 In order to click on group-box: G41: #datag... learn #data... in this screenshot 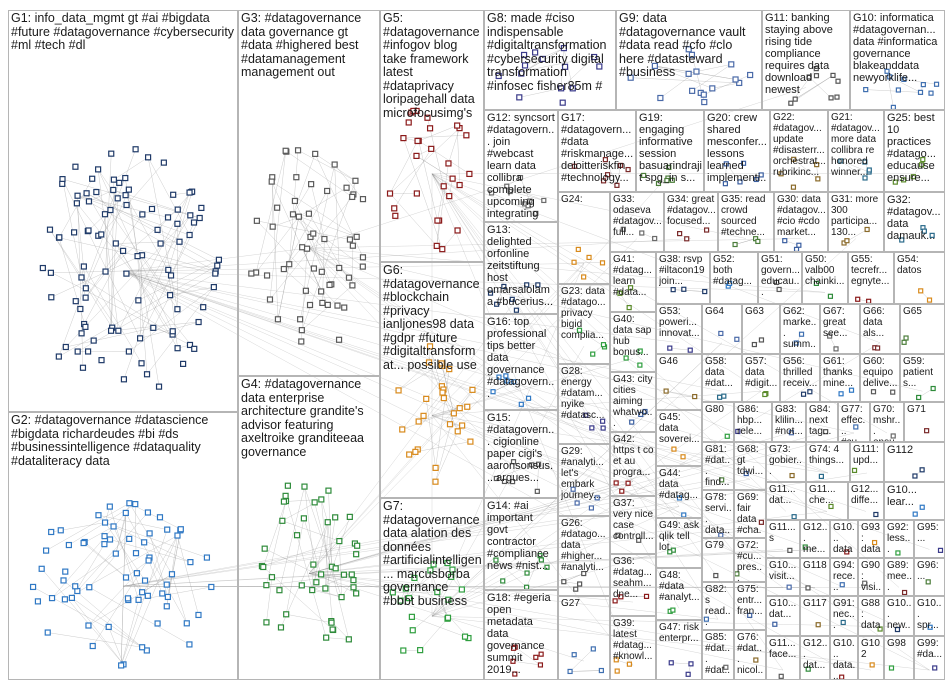, I will do `click(633, 282)`.